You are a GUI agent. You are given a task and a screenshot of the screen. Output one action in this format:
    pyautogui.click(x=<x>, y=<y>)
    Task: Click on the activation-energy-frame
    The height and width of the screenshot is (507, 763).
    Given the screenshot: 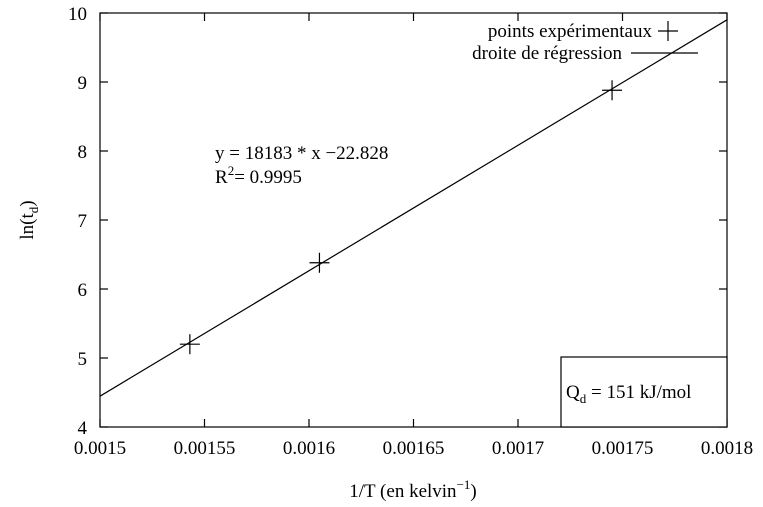 What is the action you would take?
    pyautogui.click(x=644, y=392)
    